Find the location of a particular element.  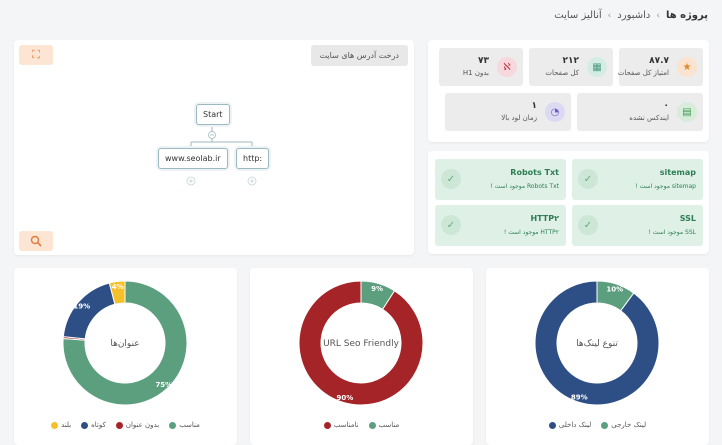

check-ssl: ✓ SSL SSL موجود است ! is located at coordinates (637, 225).